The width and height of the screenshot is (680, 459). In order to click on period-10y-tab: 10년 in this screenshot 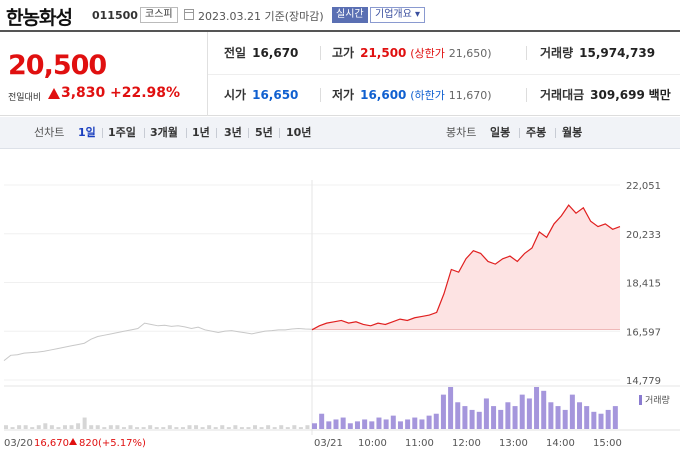, I will do `click(299, 132)`.